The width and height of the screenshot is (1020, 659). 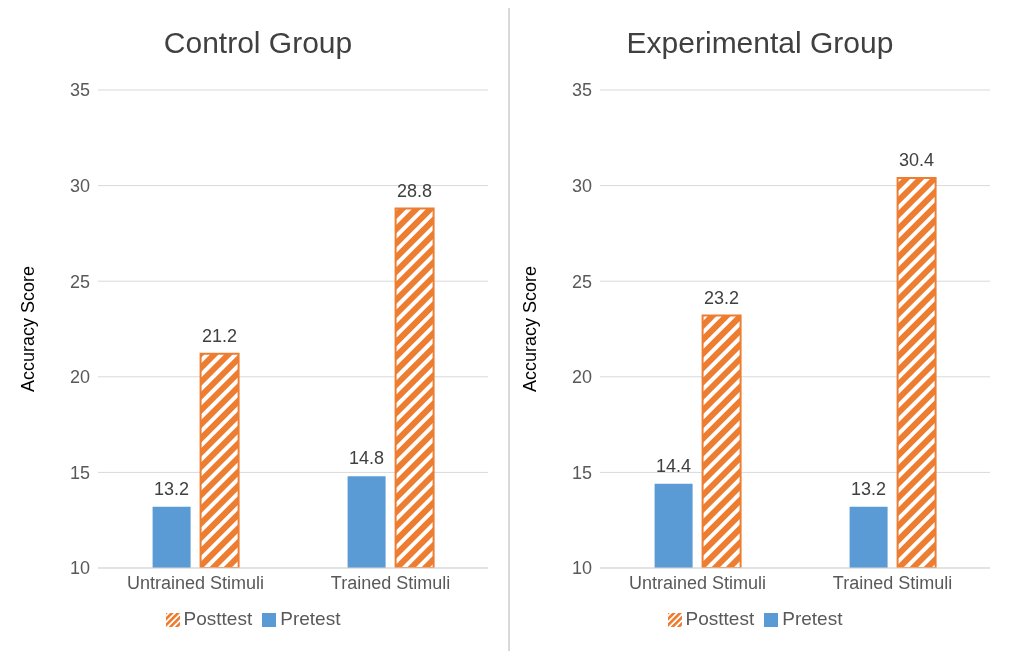 What do you see at coordinates (258, 43) in the screenshot?
I see `chart-title: Control Group` at bounding box center [258, 43].